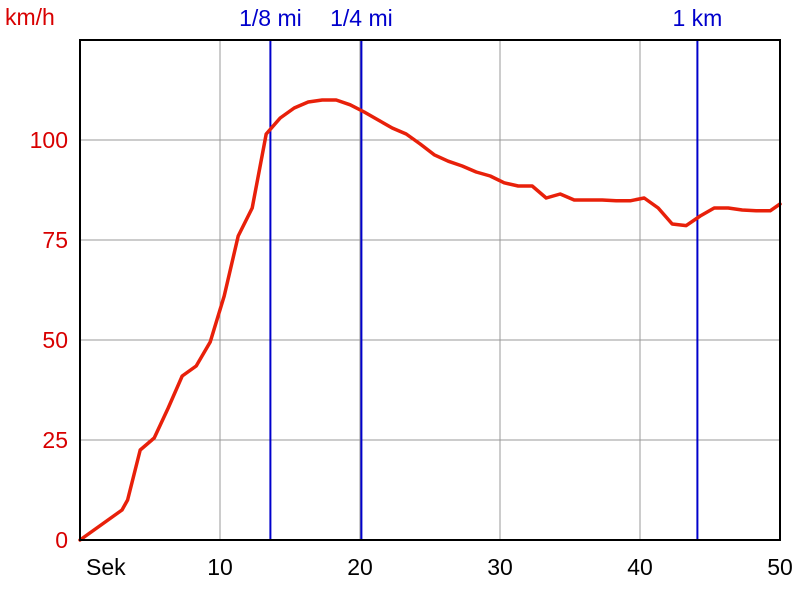 This screenshot has width=800, height=600. What do you see at coordinates (270, 18) in the screenshot?
I see `marker-label-0: 1/8 mi` at bounding box center [270, 18].